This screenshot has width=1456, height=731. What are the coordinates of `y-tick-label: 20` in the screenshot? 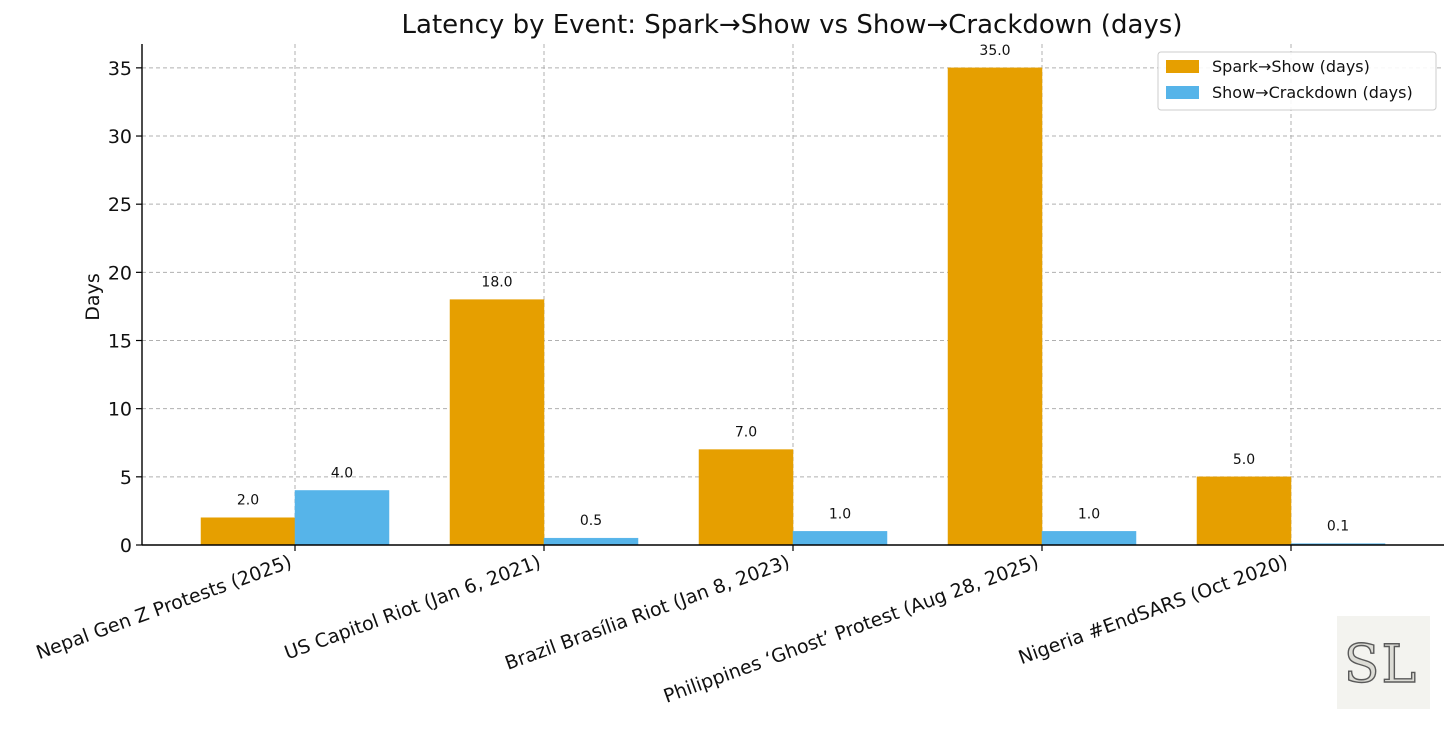 It's located at (120, 273).